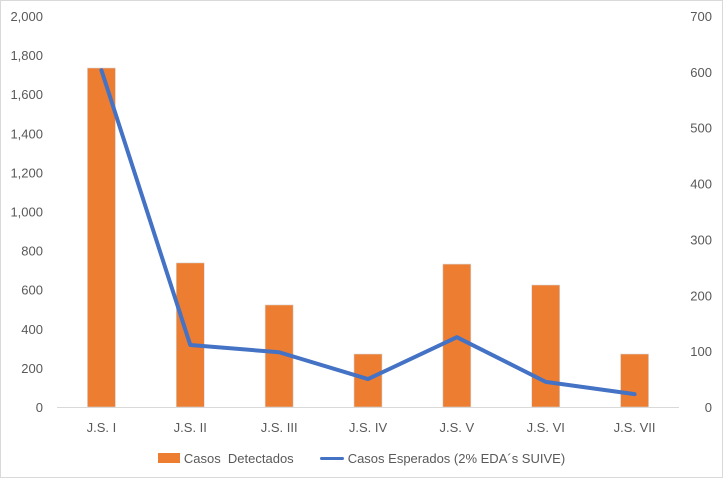 This screenshot has width=723, height=478. Describe the element at coordinates (701, 16) in the screenshot. I see `right-tick-label: 700` at that location.